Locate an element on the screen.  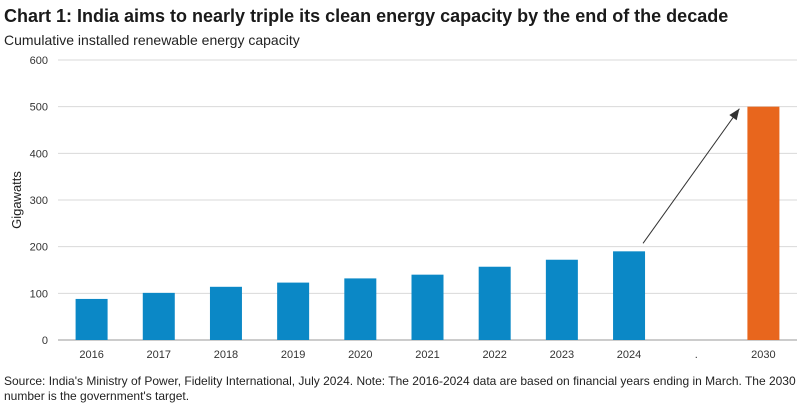
y-tick-label: 0 is located at coordinates (45, 341).